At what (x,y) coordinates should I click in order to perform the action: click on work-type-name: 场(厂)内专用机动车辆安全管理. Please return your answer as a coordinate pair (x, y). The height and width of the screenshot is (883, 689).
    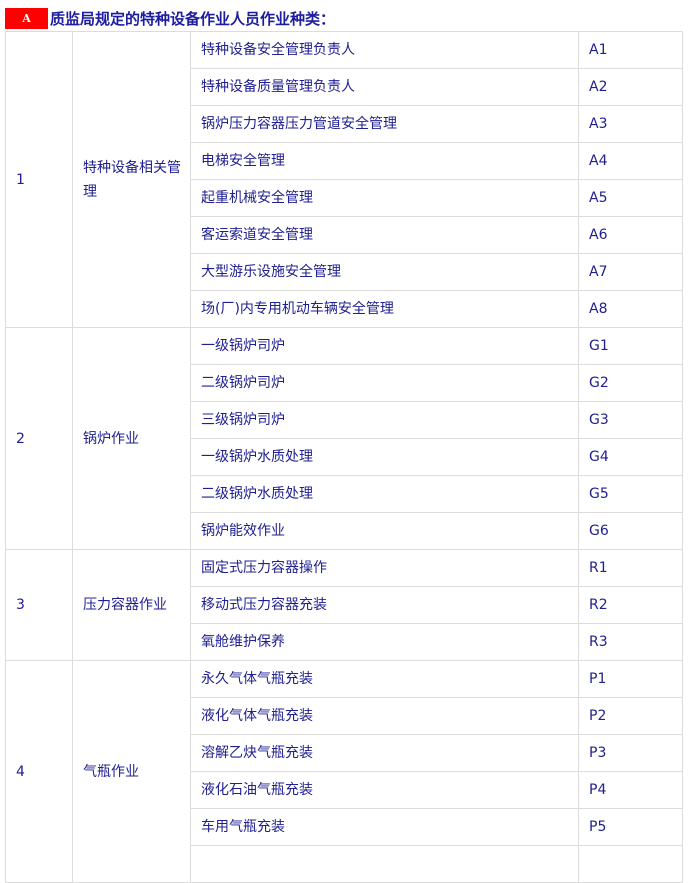
    Looking at the image, I should click on (384, 309).